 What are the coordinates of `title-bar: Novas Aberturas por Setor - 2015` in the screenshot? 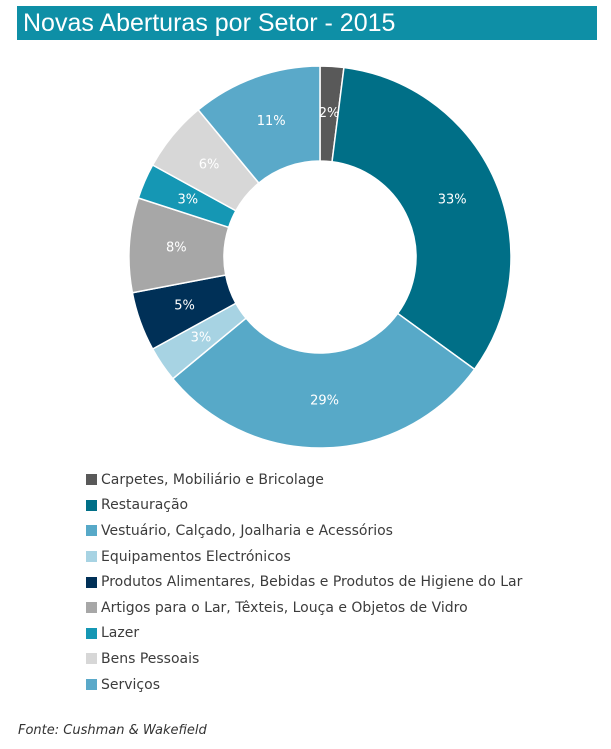 It's located at (307, 23).